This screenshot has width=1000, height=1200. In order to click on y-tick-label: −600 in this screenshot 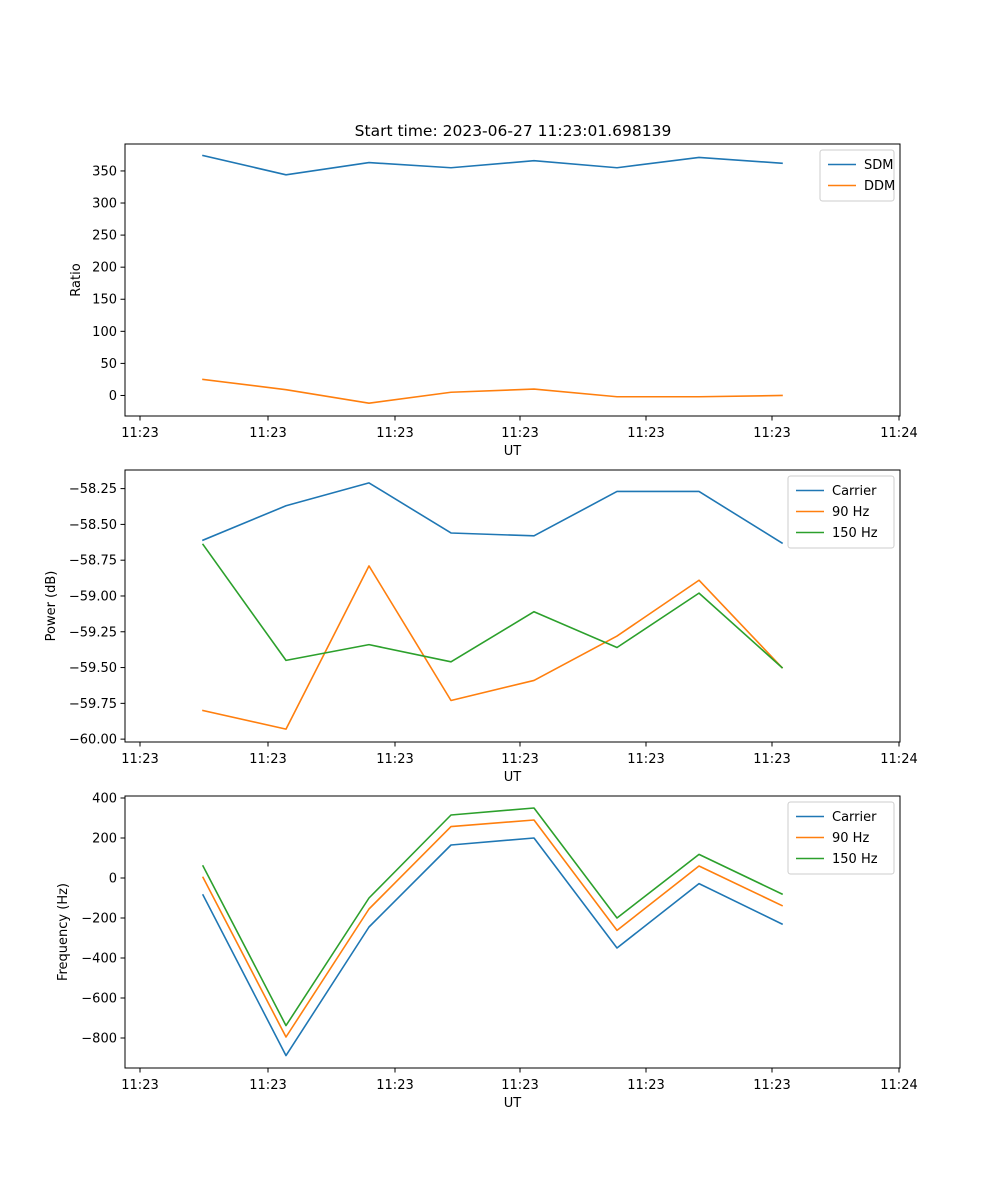, I will do `click(99, 999)`.